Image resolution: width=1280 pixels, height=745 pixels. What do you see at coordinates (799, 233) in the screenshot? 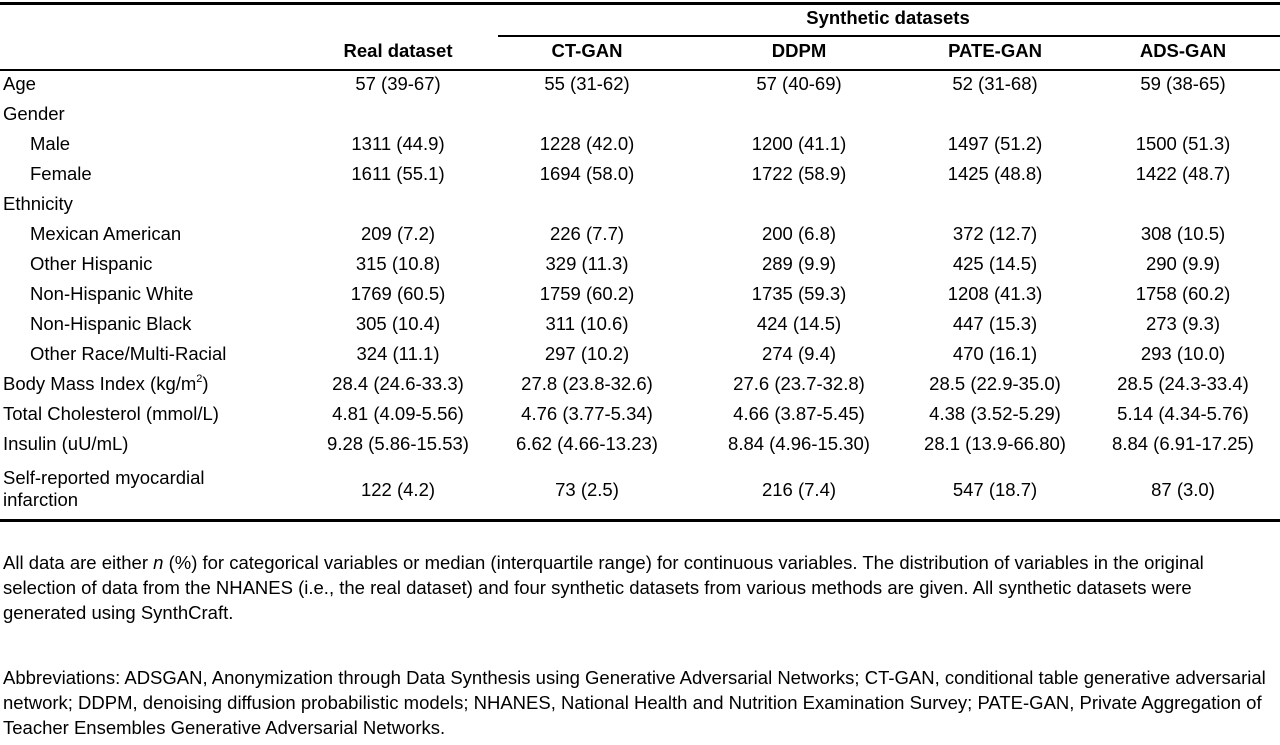
I see `table-cell: 200 (6.8)` at bounding box center [799, 233].